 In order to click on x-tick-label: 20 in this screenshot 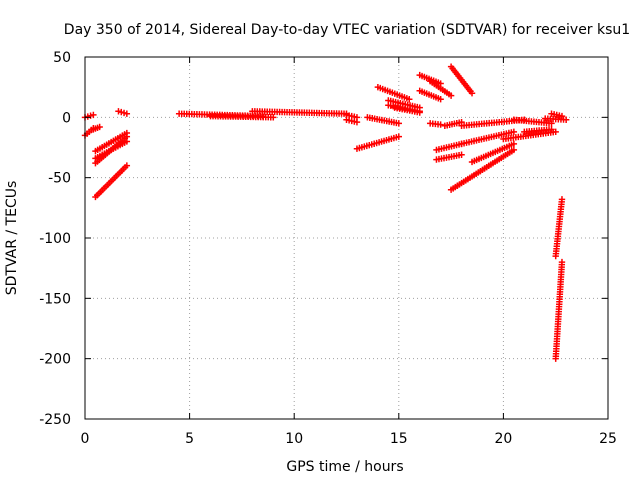, I will do `click(503, 439)`.